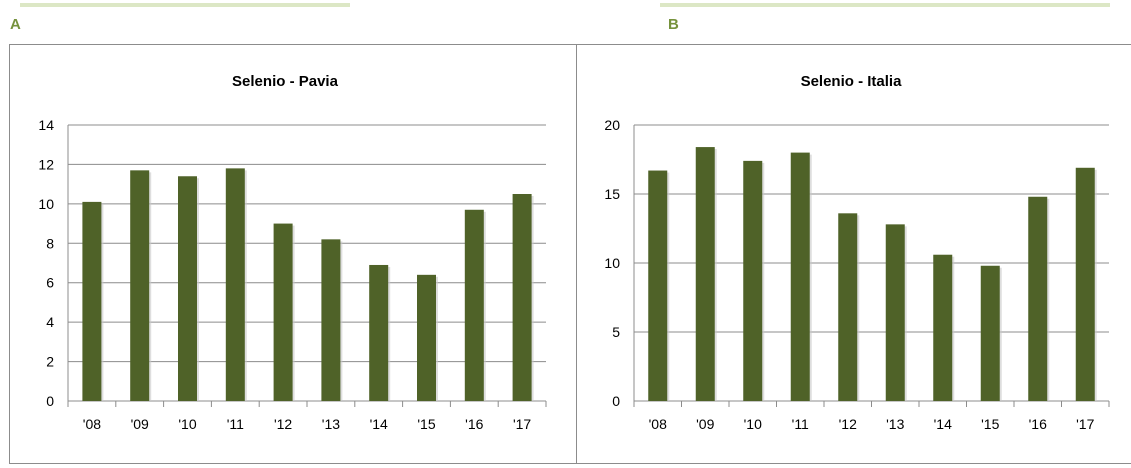  Describe the element at coordinates (50, 283) in the screenshot. I see `y-tick-label: 6` at that location.